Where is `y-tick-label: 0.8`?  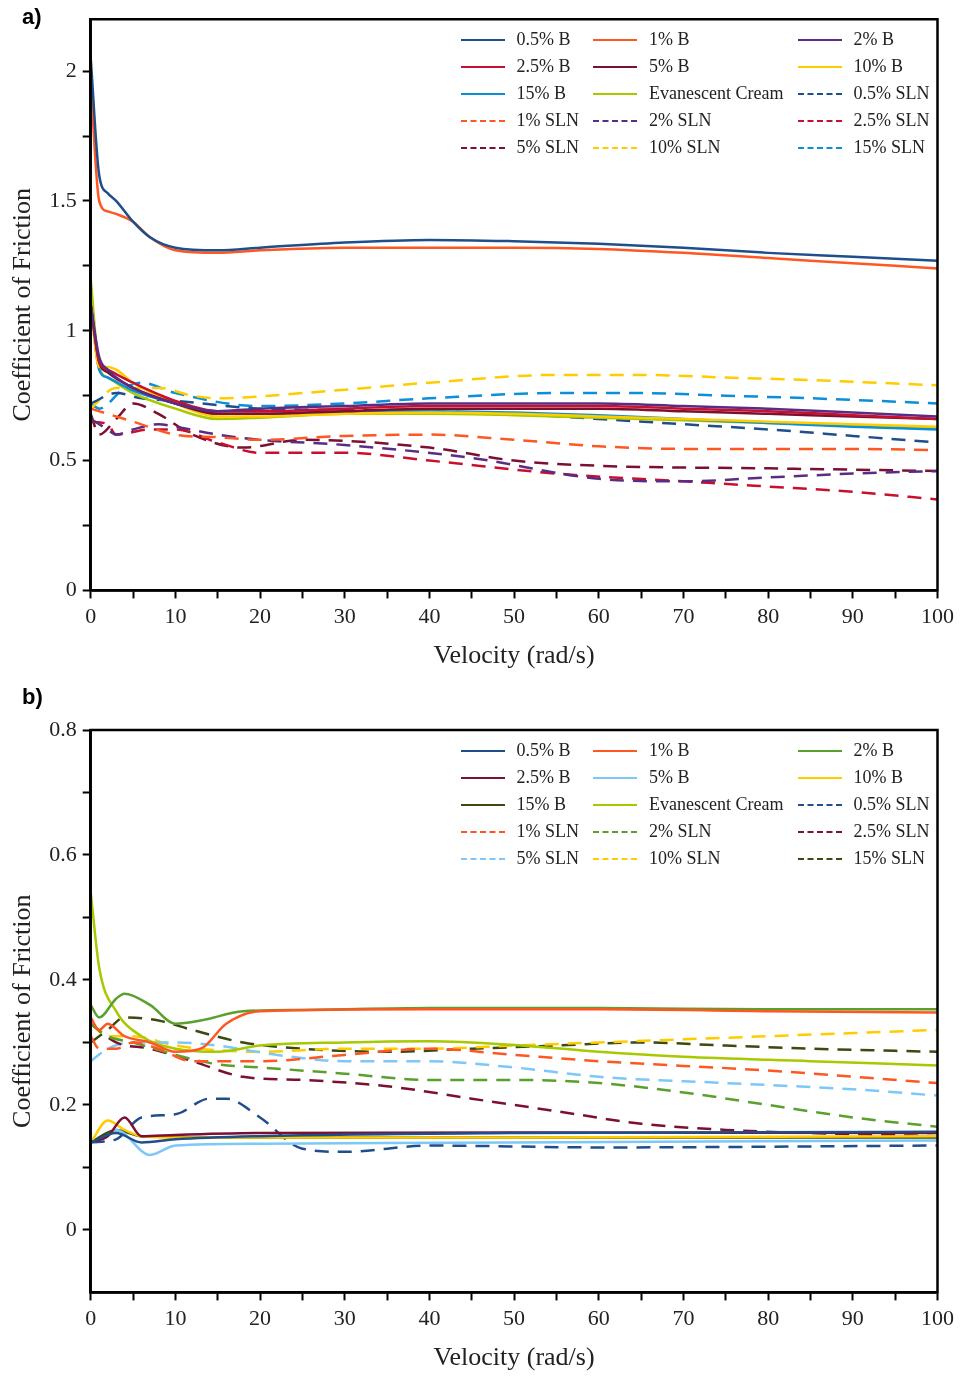 y-tick-label: 0.8 is located at coordinates (63, 728).